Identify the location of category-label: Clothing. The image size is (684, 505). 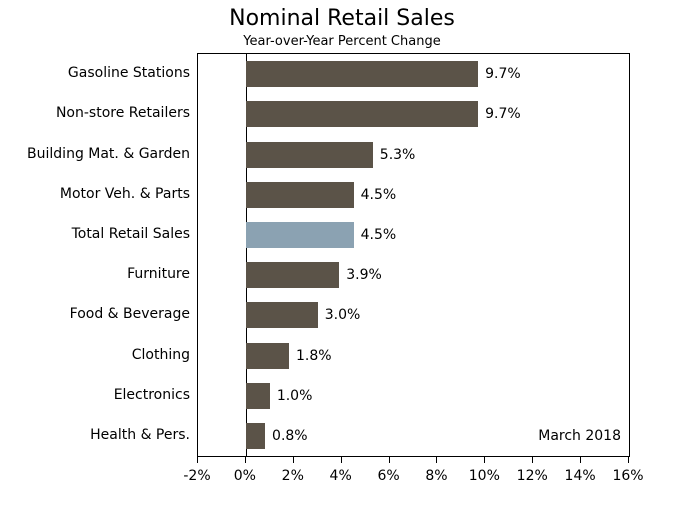
(160, 354).